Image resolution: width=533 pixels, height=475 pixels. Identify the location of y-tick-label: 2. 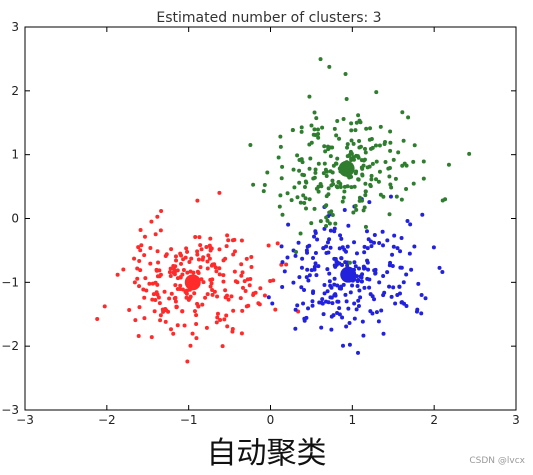
(15, 91).